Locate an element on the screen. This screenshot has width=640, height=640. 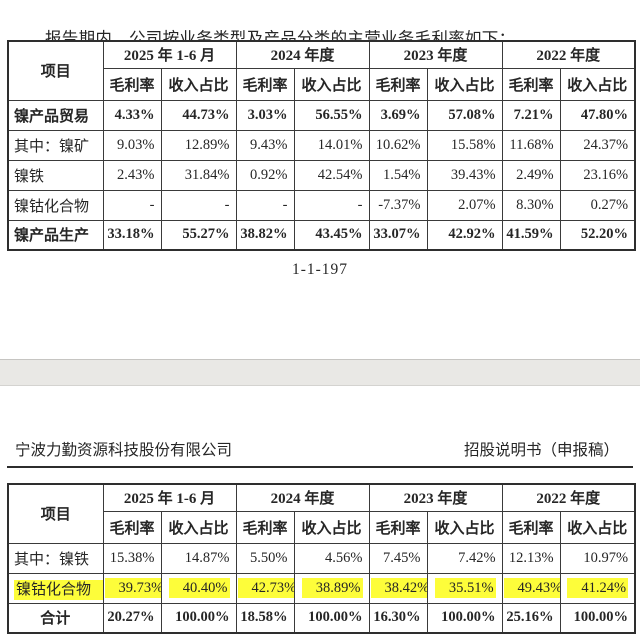
value-cell: 18.58% is located at coordinates (265, 618).